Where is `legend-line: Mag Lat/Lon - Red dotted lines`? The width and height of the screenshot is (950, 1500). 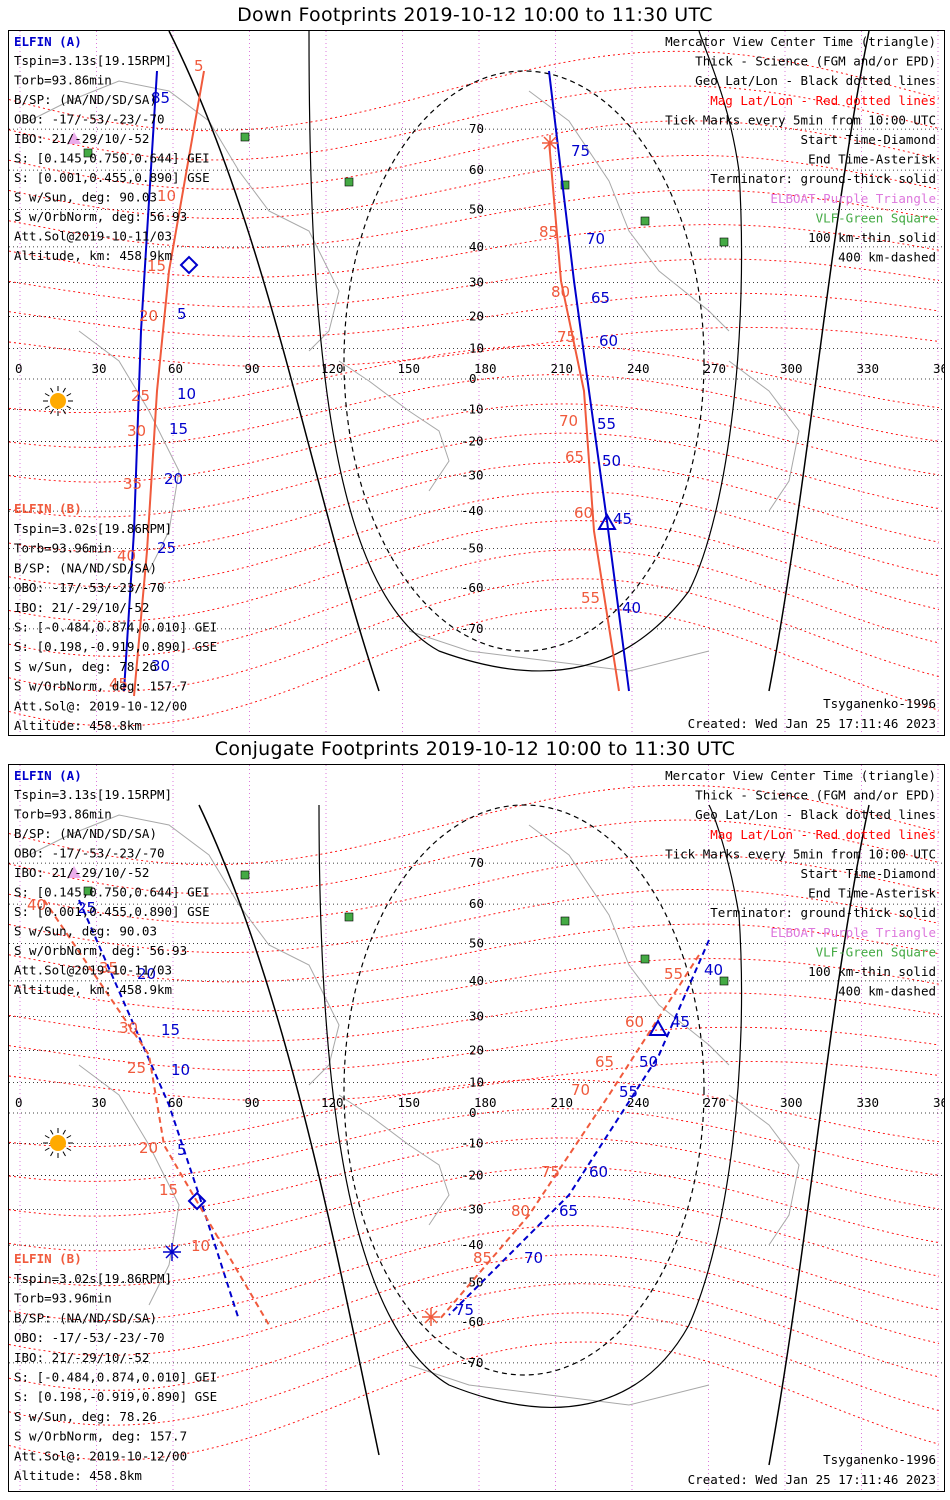 legend-line: Mag Lat/Lon - Red dotted lines is located at coordinates (823, 100).